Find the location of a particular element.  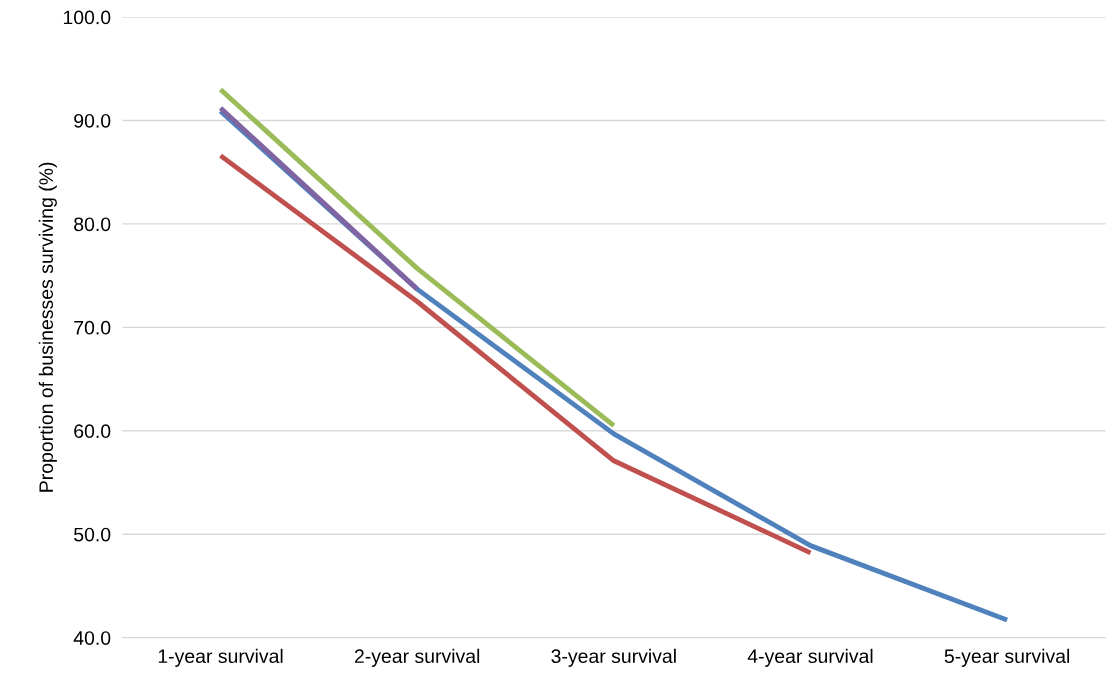

y-tick-label: 80.0 is located at coordinates (92, 224).